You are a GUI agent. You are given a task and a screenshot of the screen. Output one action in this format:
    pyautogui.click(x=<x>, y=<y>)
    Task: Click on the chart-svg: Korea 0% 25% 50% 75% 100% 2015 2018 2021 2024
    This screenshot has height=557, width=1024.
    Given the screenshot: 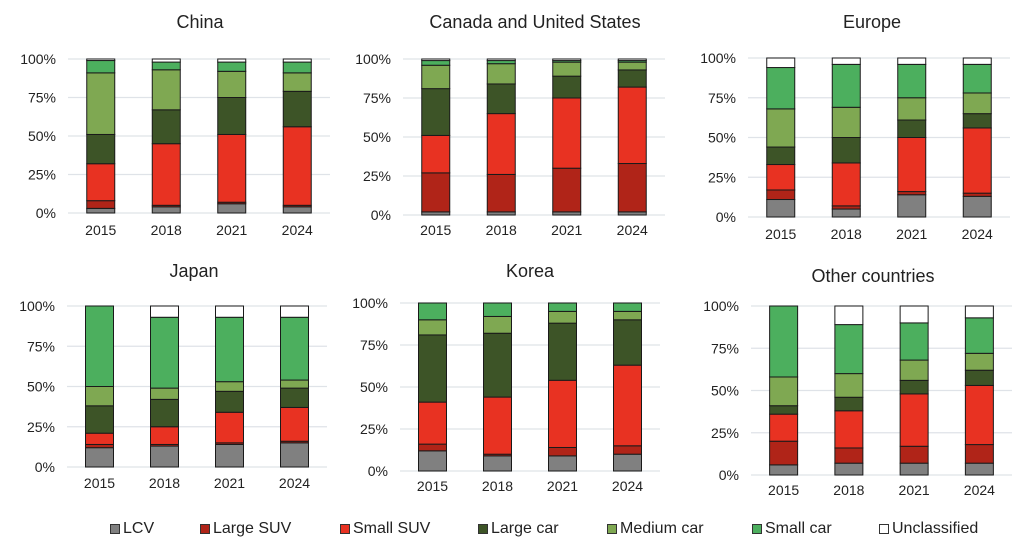 What is the action you would take?
    pyautogui.click(x=506, y=377)
    